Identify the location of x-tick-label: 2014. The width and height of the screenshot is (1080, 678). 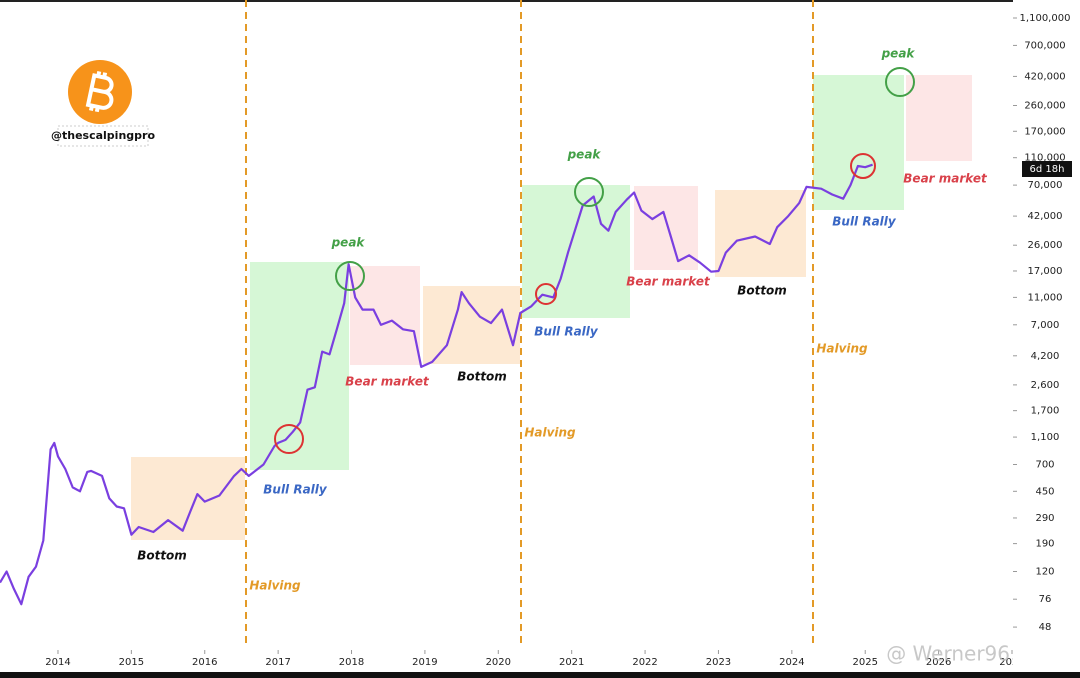
(57, 662).